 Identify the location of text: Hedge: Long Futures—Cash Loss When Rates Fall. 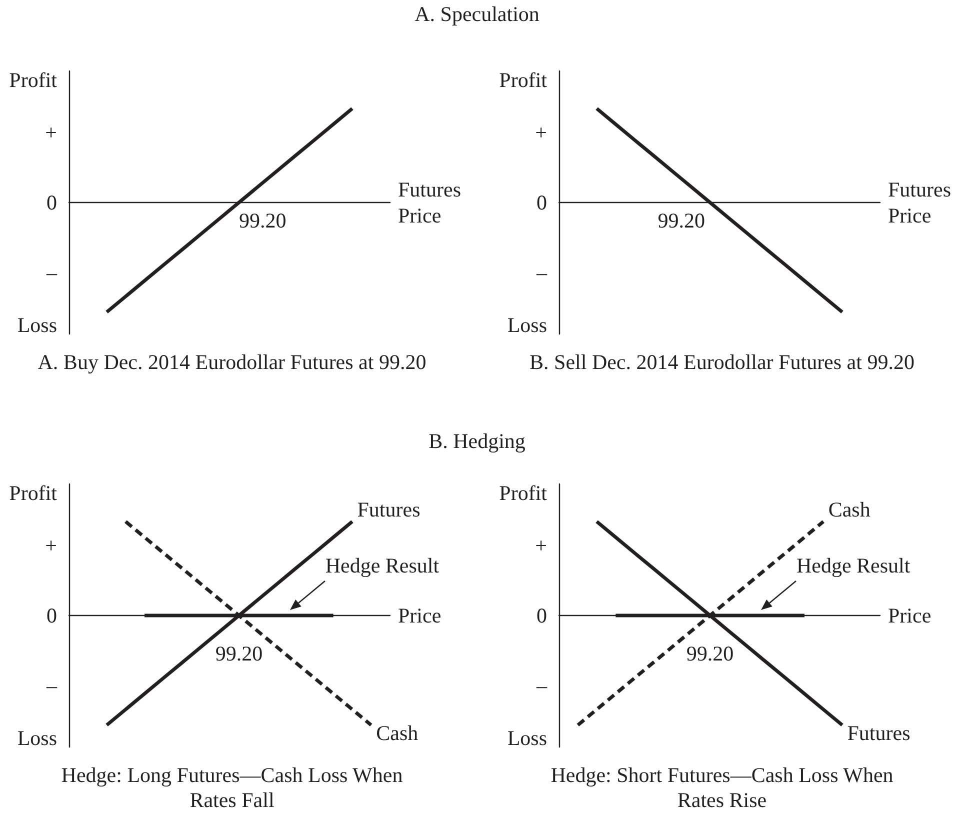
(232, 788).